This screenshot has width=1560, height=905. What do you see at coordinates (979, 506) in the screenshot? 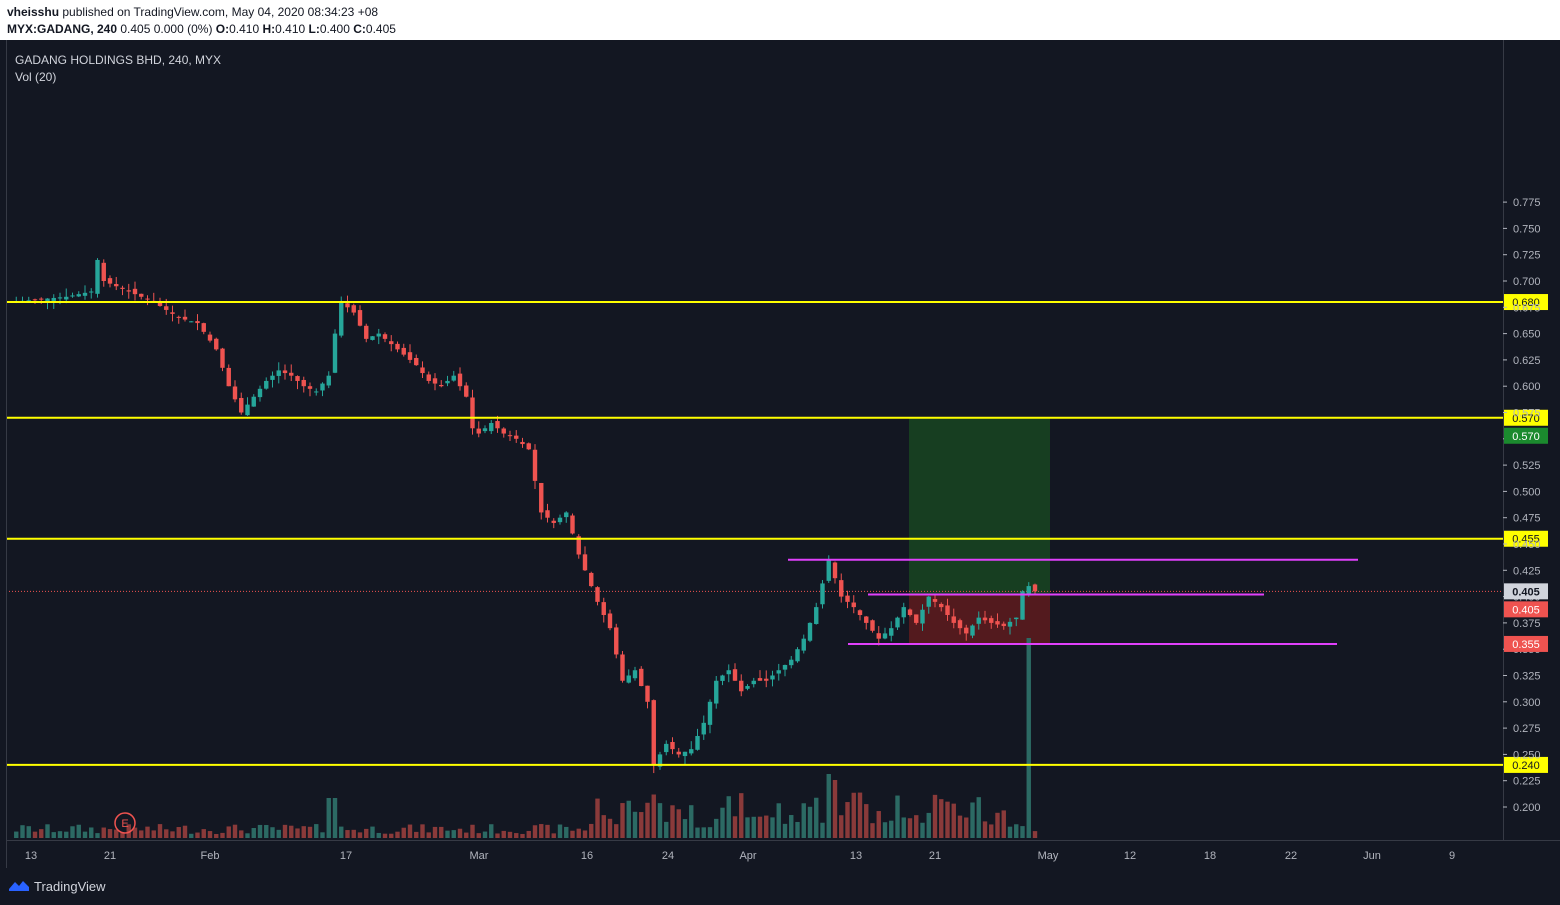
I see `target-zone` at bounding box center [979, 506].